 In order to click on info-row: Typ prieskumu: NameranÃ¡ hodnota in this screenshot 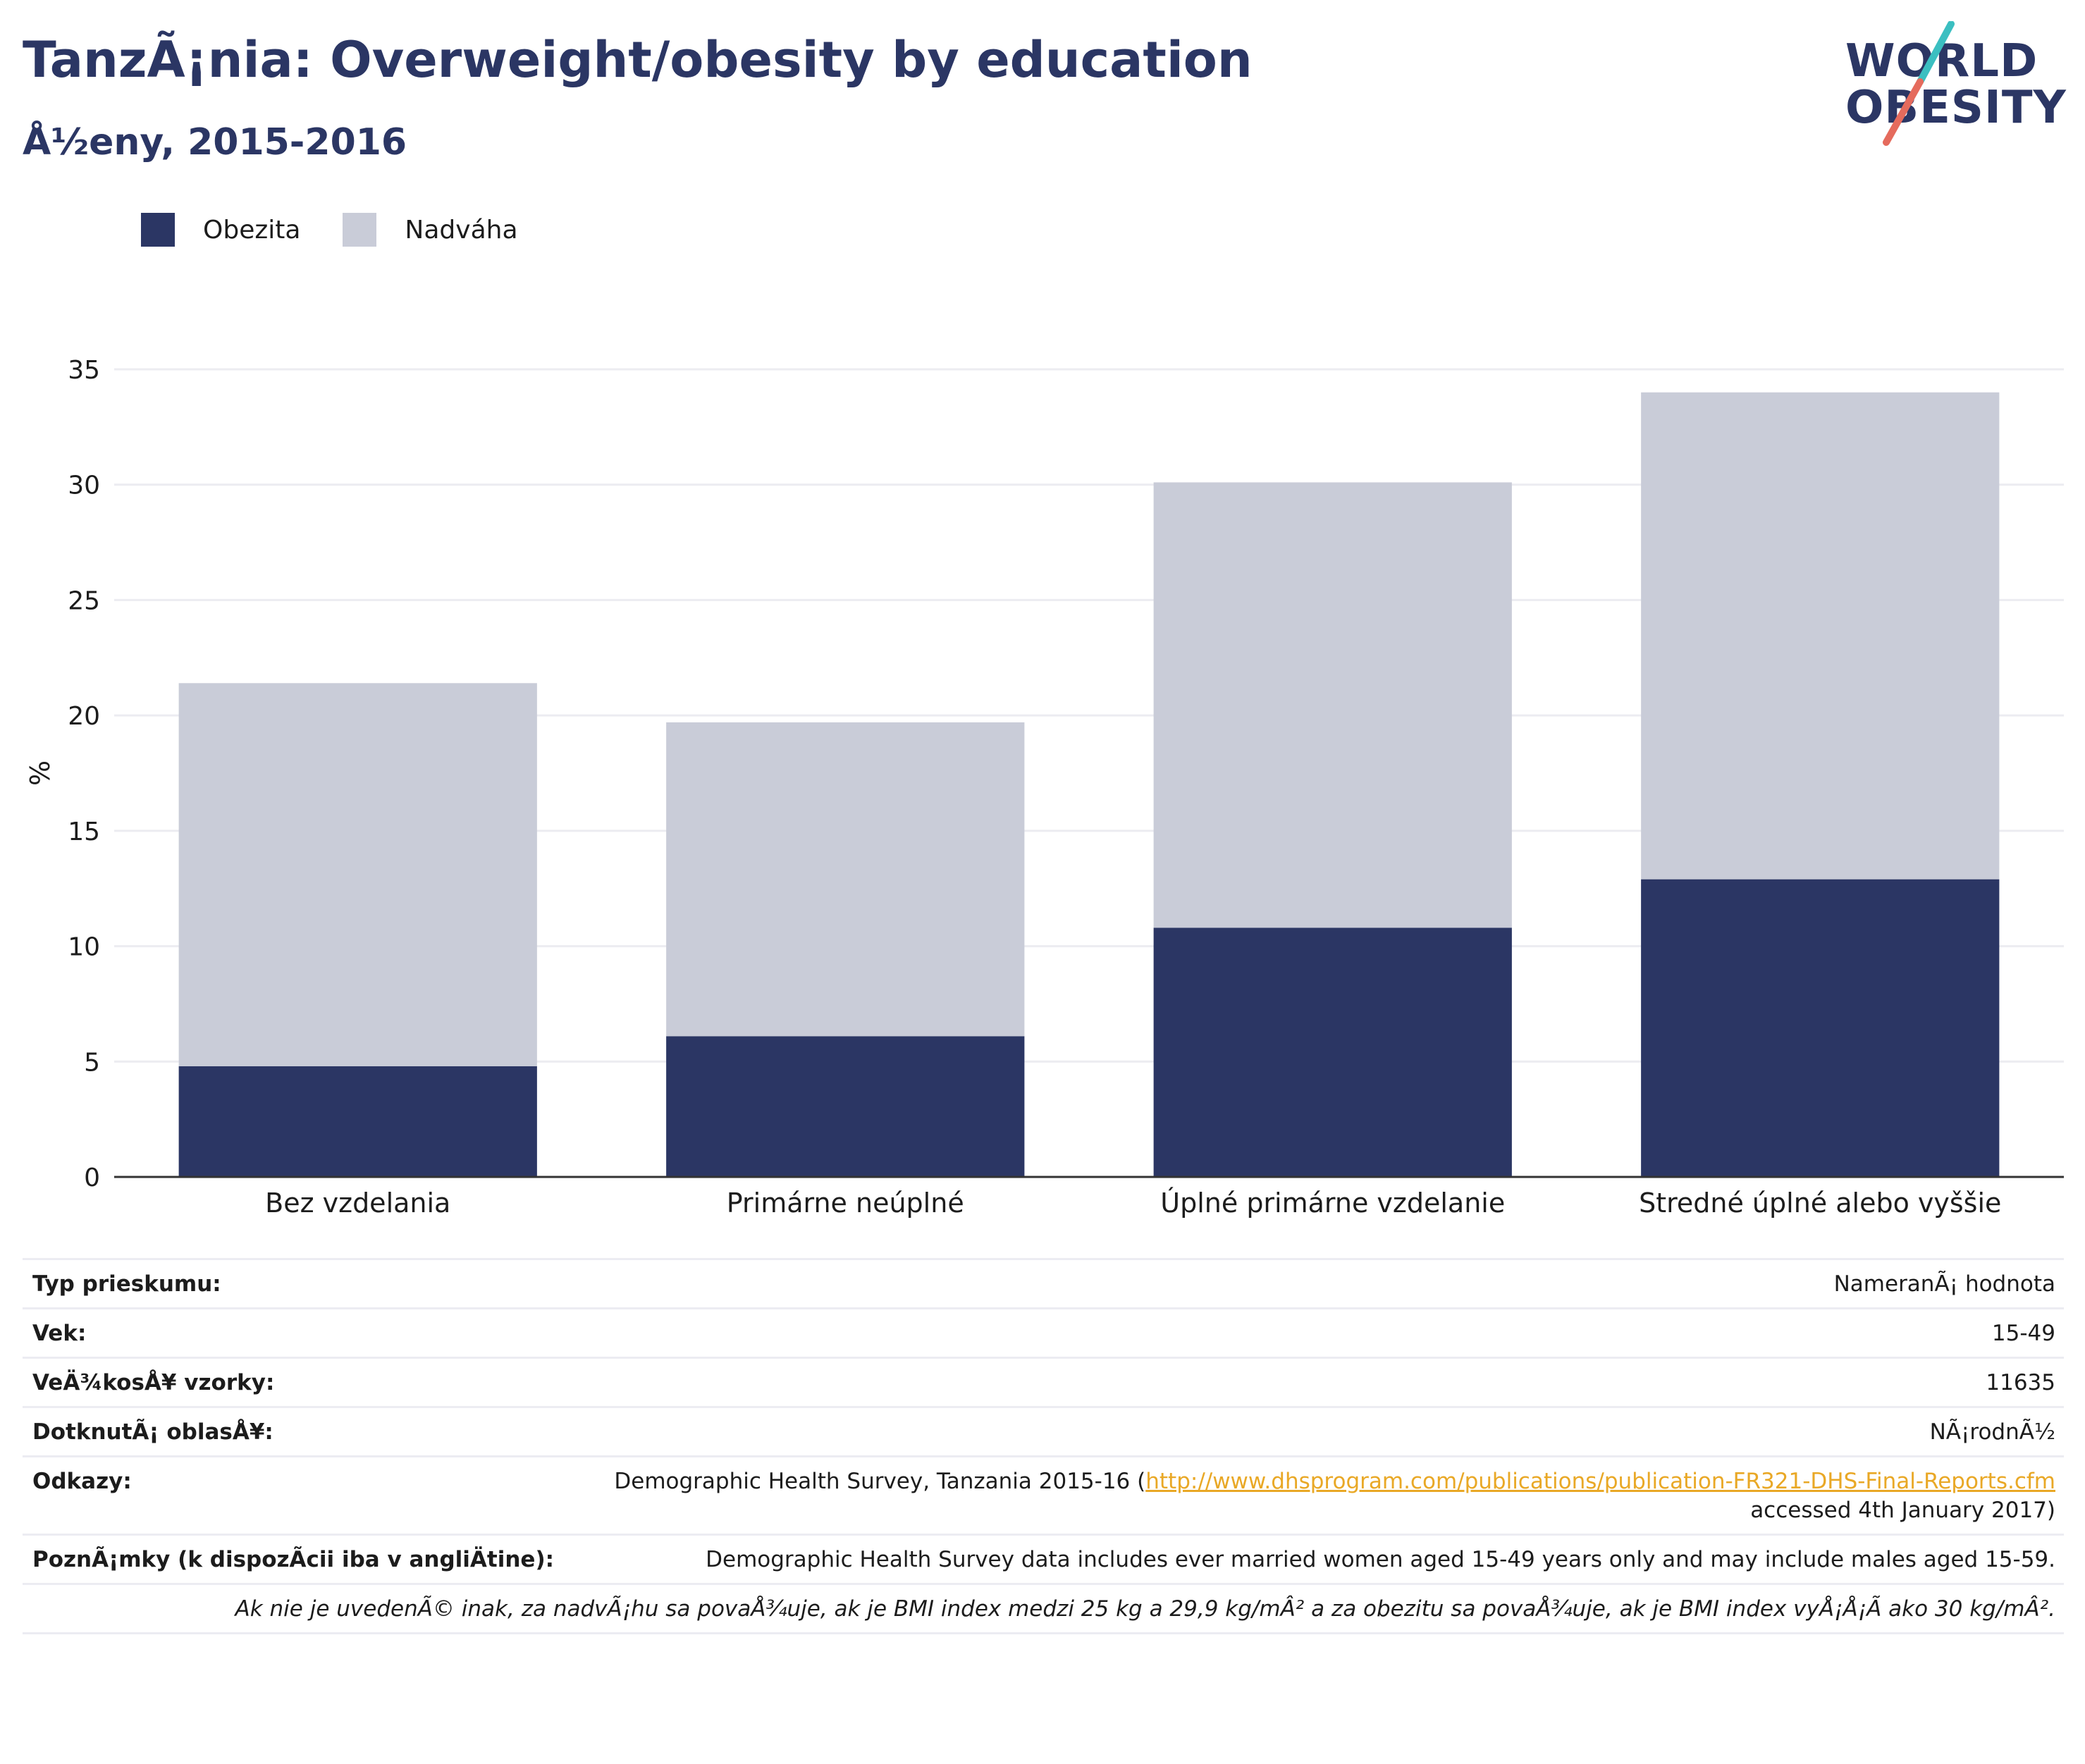, I will do `click(1043, 1284)`.